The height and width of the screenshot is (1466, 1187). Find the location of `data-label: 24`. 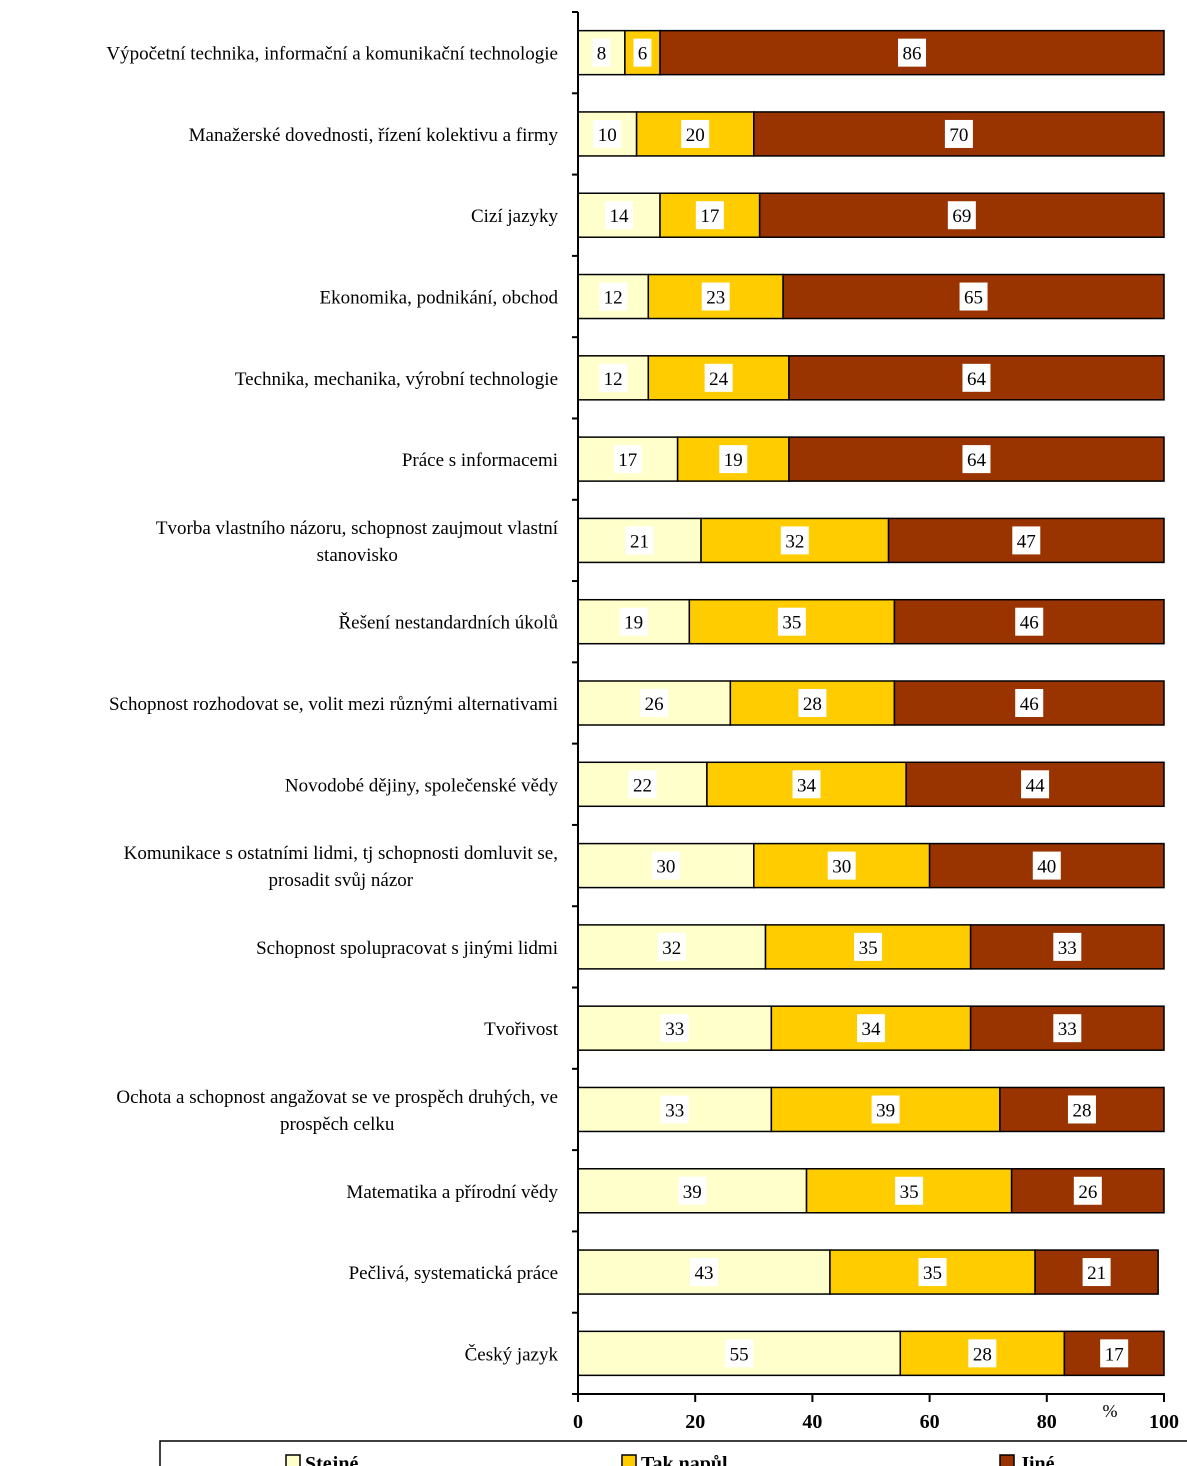

data-label: 24 is located at coordinates (719, 379).